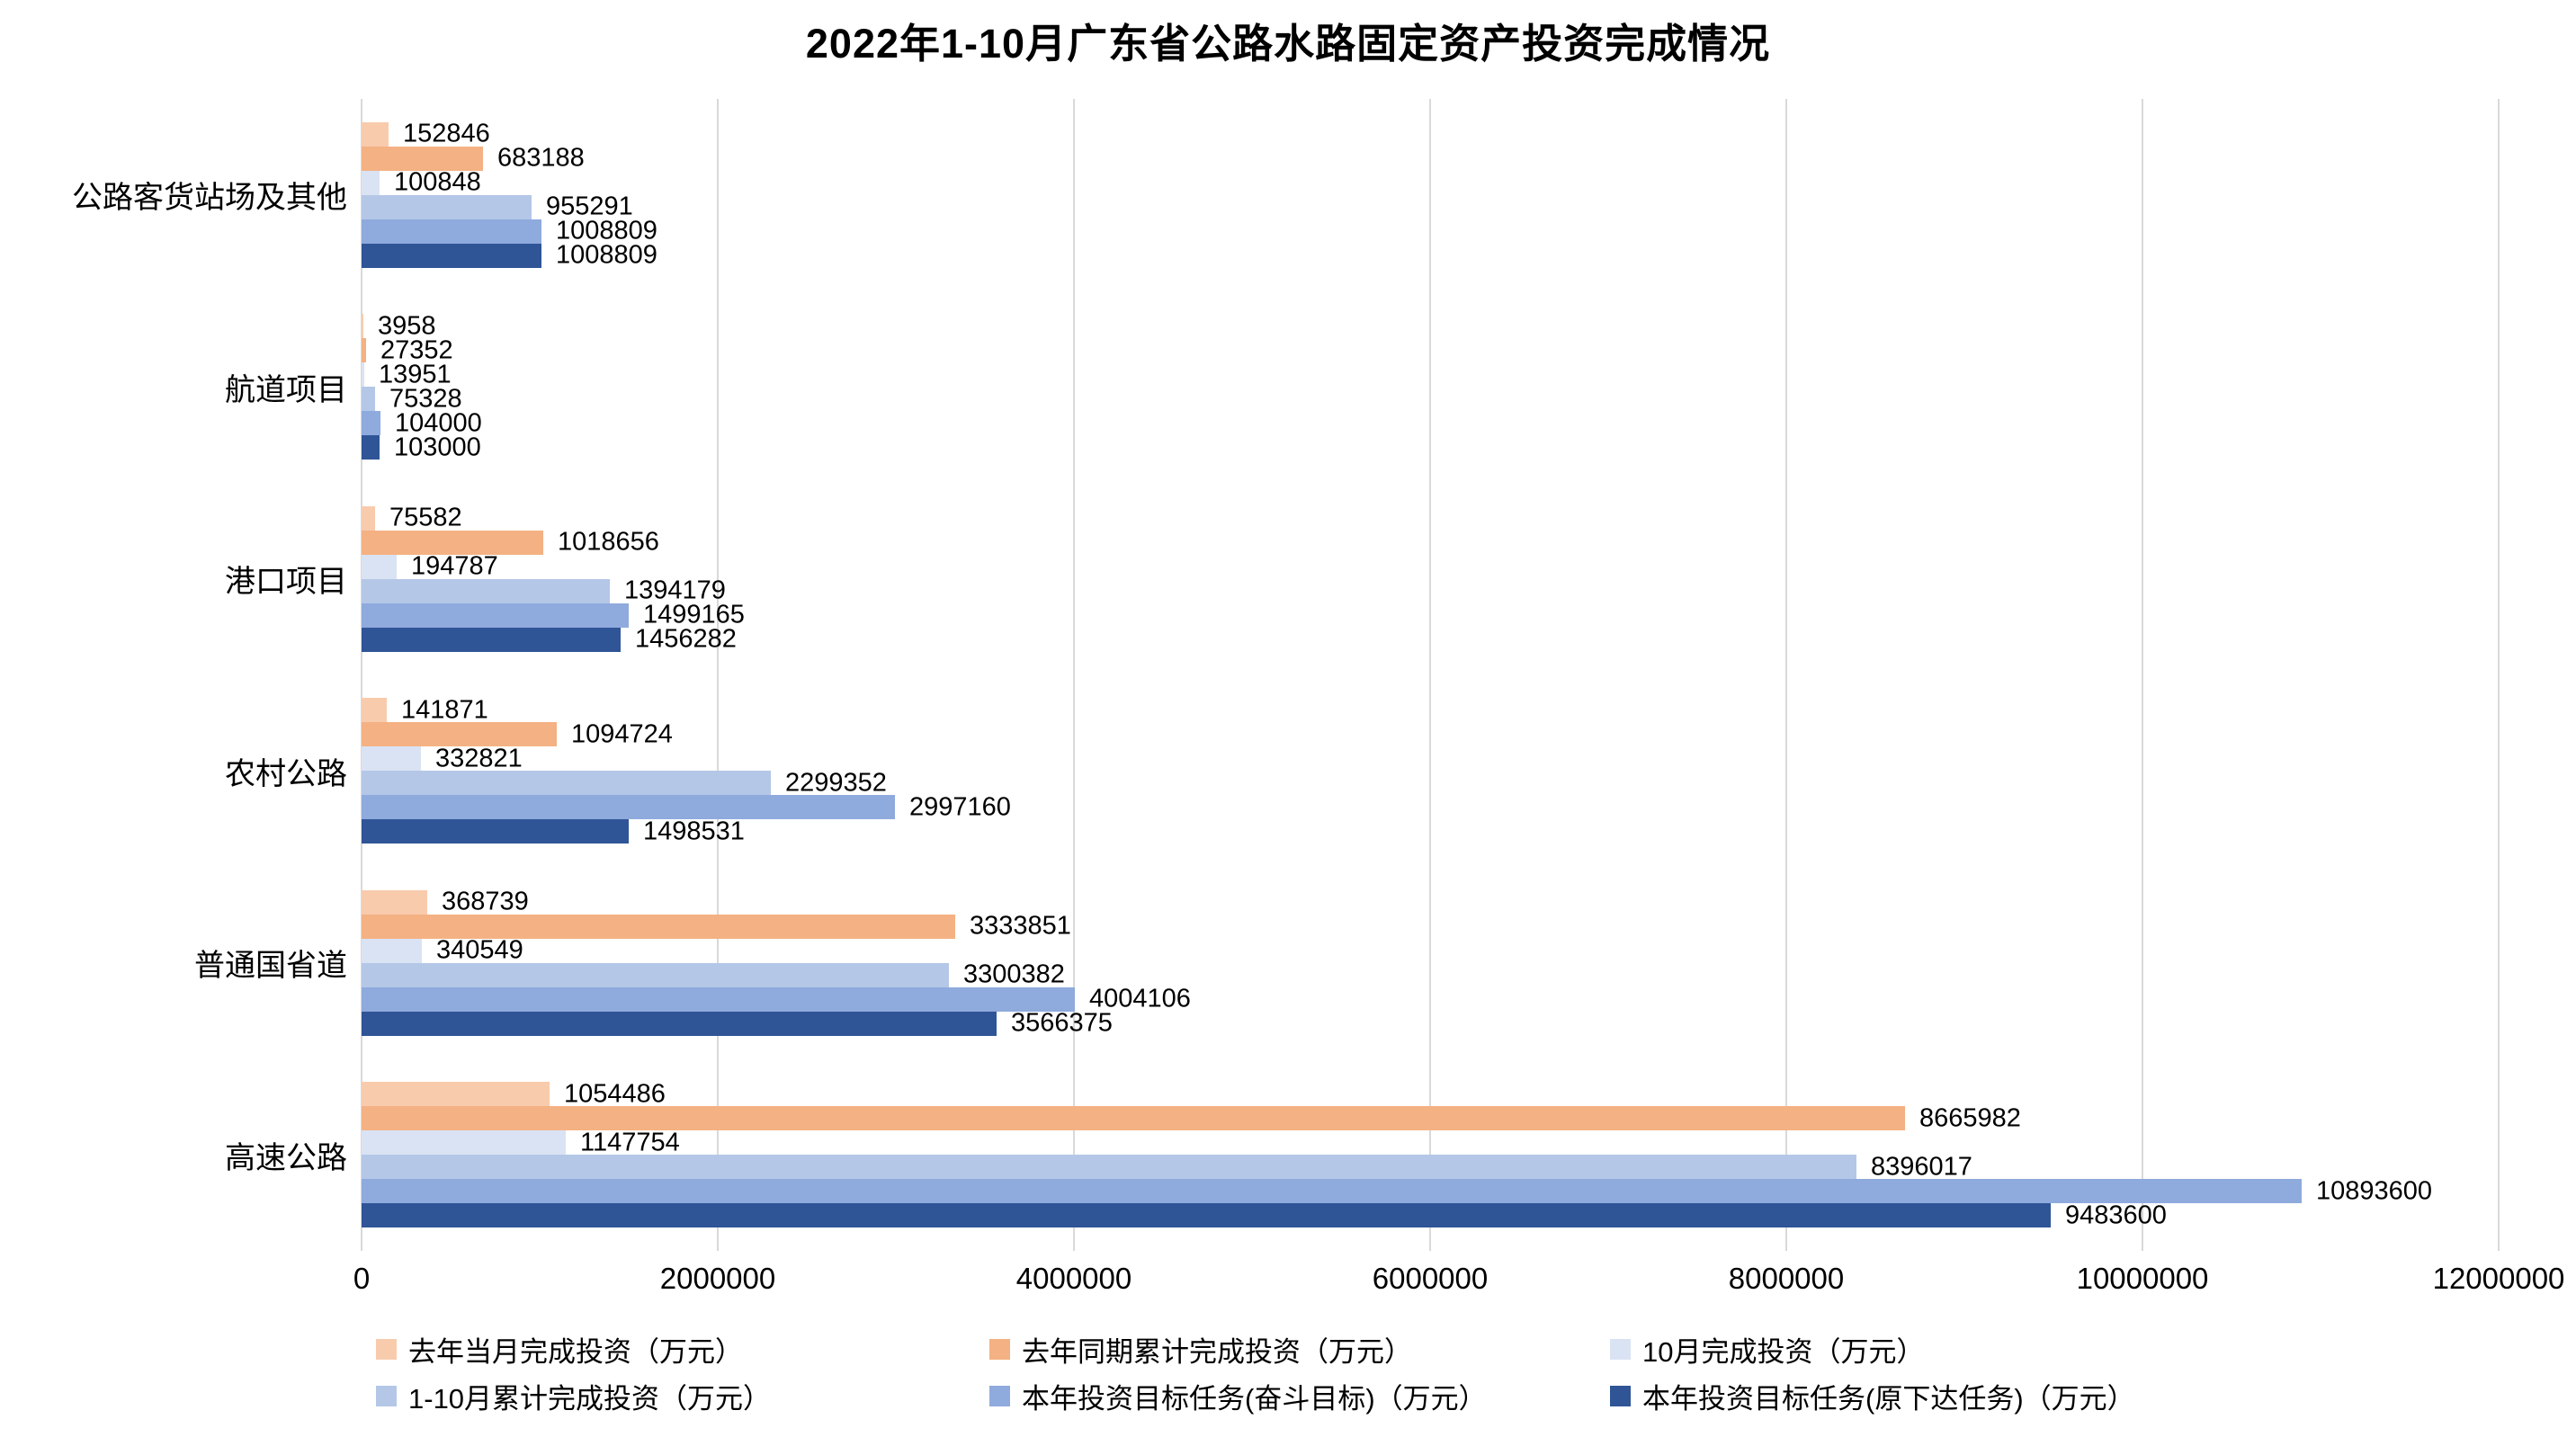 Image resolution: width=2576 pixels, height=1446 pixels. Describe the element at coordinates (1430, 1278) in the screenshot. I see `x-axis-tick-label: 6000000` at that location.